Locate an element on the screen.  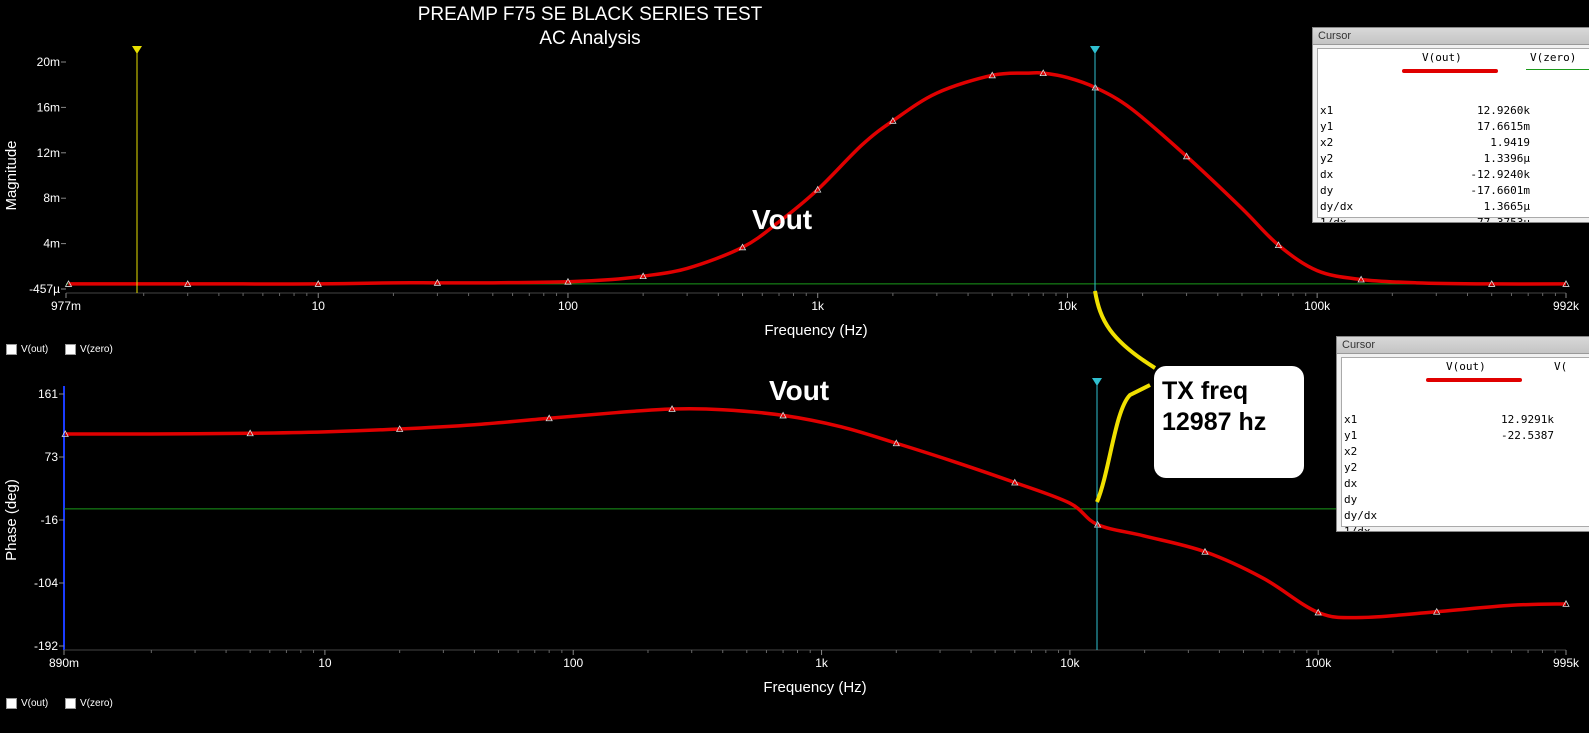
cursor-col-vout: V(out) is located at coordinates (1466, 366).